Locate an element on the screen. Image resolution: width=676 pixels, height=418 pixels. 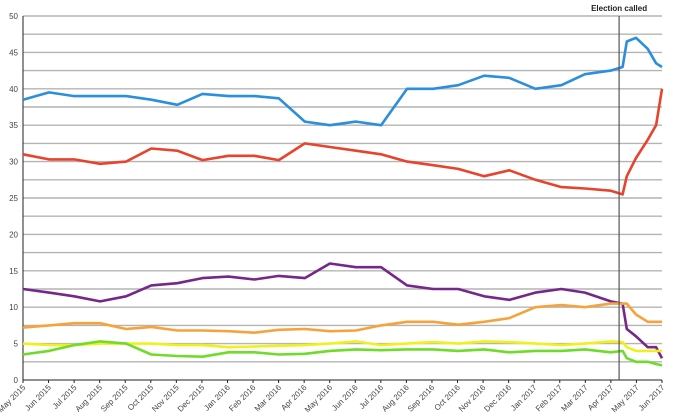
x-tick-label: May 2016 is located at coordinates (319, 399).